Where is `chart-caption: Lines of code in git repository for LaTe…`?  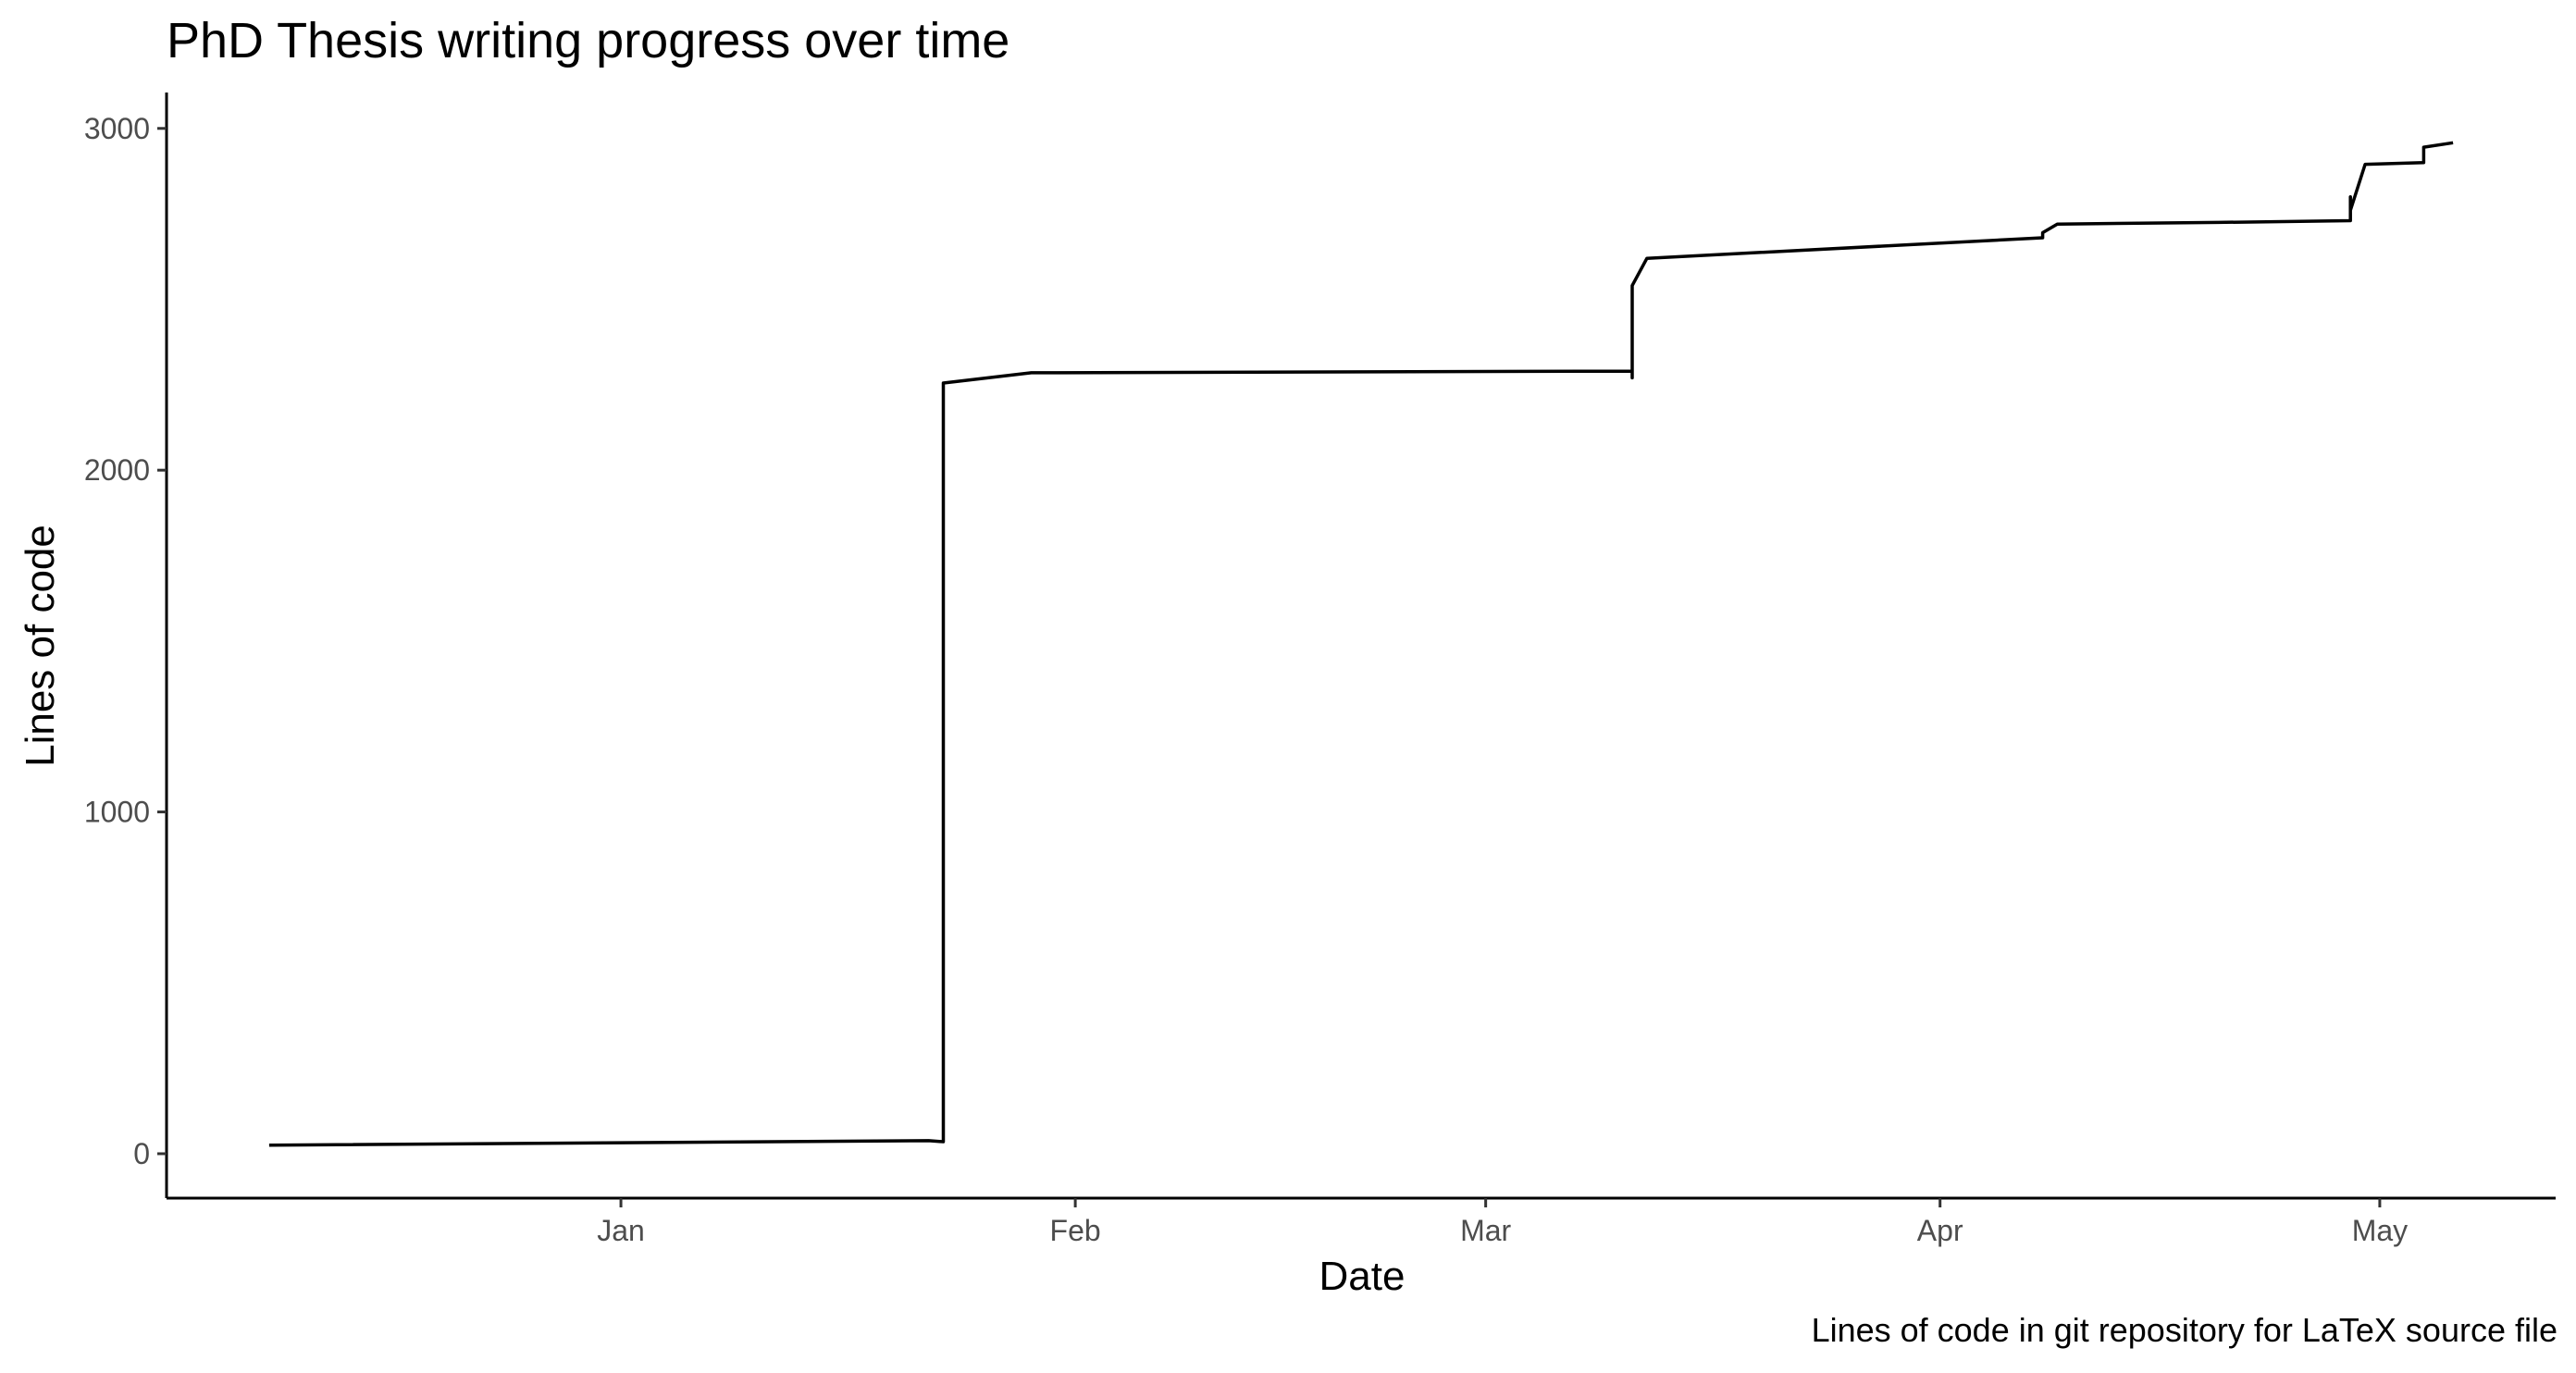
chart-caption: Lines of code in git repository for LaTe… is located at coordinates (2185, 1330).